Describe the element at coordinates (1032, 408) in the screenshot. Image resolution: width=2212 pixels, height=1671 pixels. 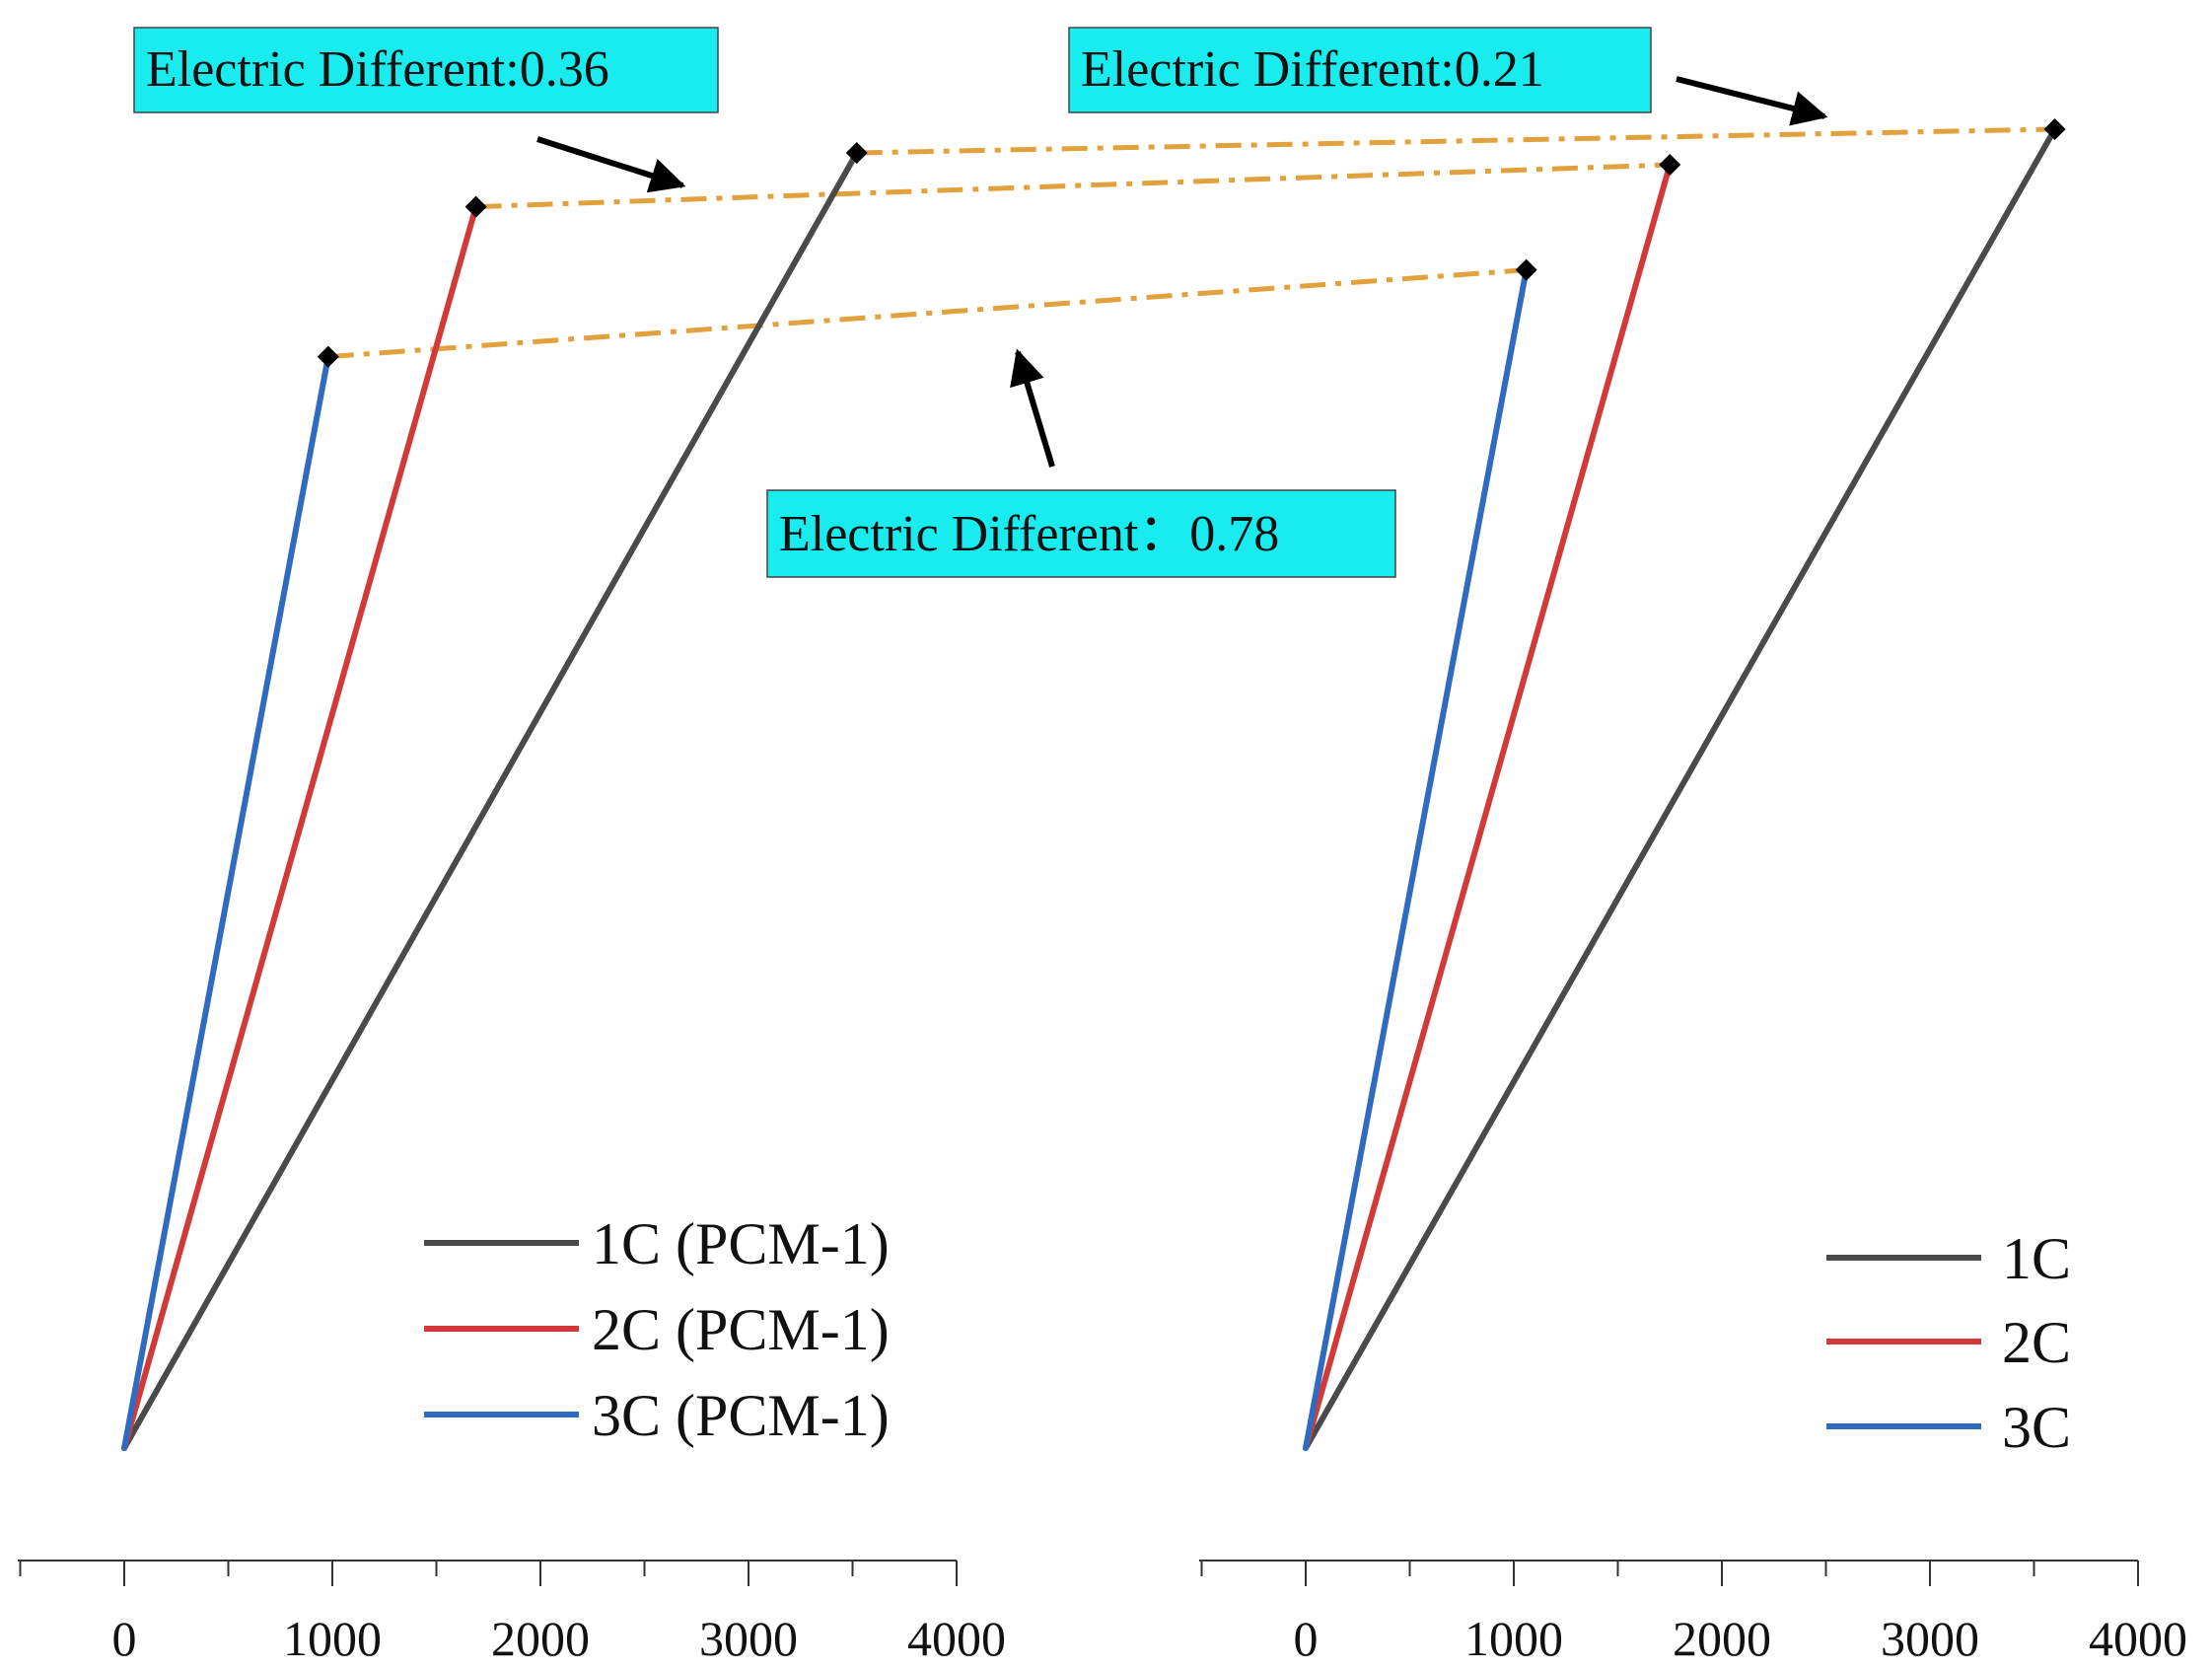
I see `annotation-078-arrow` at that location.